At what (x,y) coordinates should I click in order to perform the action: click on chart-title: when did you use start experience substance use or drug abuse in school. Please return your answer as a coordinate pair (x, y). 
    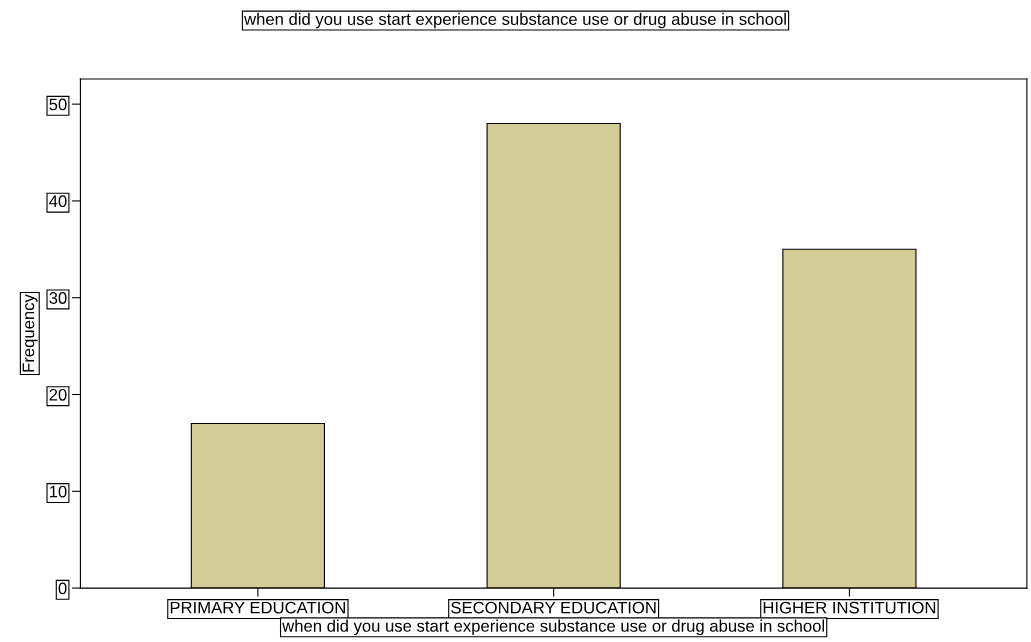
    Looking at the image, I should click on (515, 20).